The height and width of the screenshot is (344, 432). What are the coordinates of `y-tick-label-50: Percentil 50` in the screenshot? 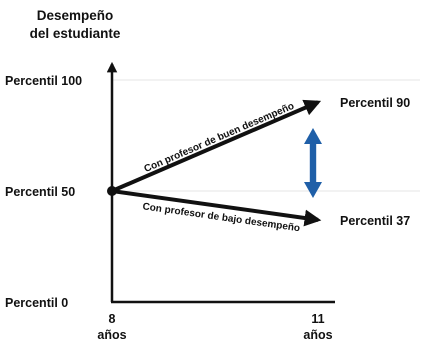 It's located at (40, 192).